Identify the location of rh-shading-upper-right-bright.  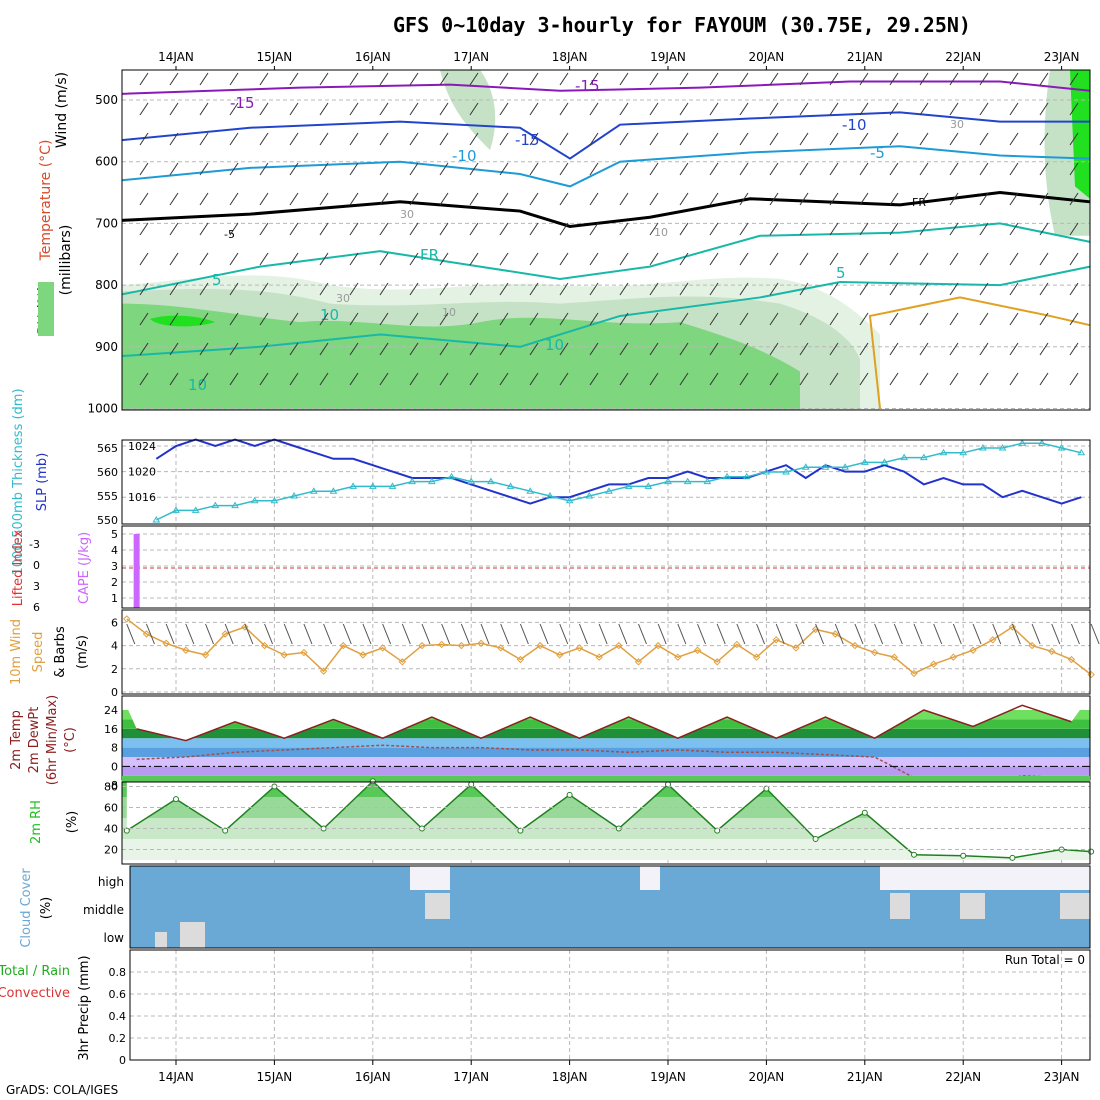
(1080, 134).